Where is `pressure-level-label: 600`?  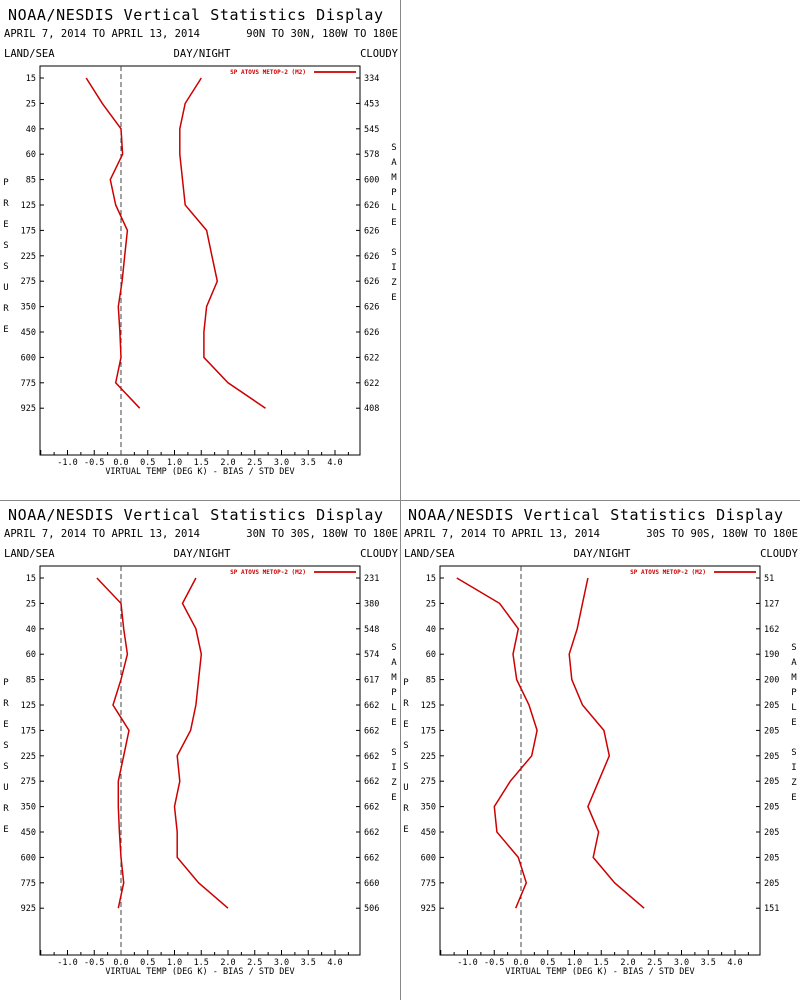
pressure-level-label: 600 is located at coordinates (28, 858).